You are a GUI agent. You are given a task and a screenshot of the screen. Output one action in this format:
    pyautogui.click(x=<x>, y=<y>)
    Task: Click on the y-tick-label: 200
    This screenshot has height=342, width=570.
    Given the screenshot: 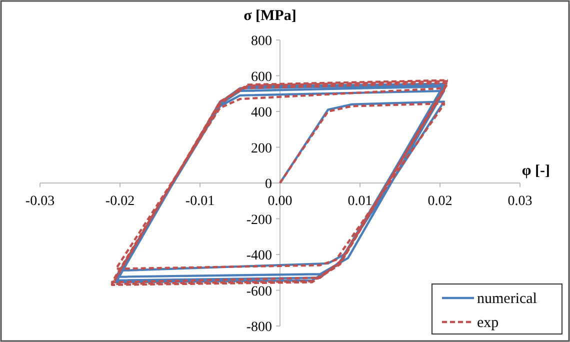 What is the action you would take?
    pyautogui.click(x=261, y=148)
    